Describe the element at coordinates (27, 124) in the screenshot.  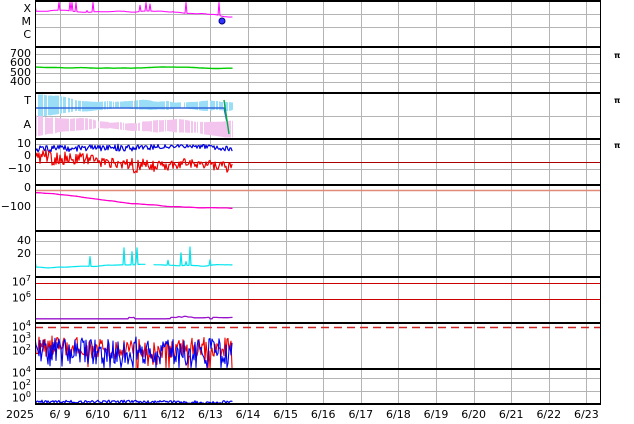
I see `panel-group-label-a: A` at that location.